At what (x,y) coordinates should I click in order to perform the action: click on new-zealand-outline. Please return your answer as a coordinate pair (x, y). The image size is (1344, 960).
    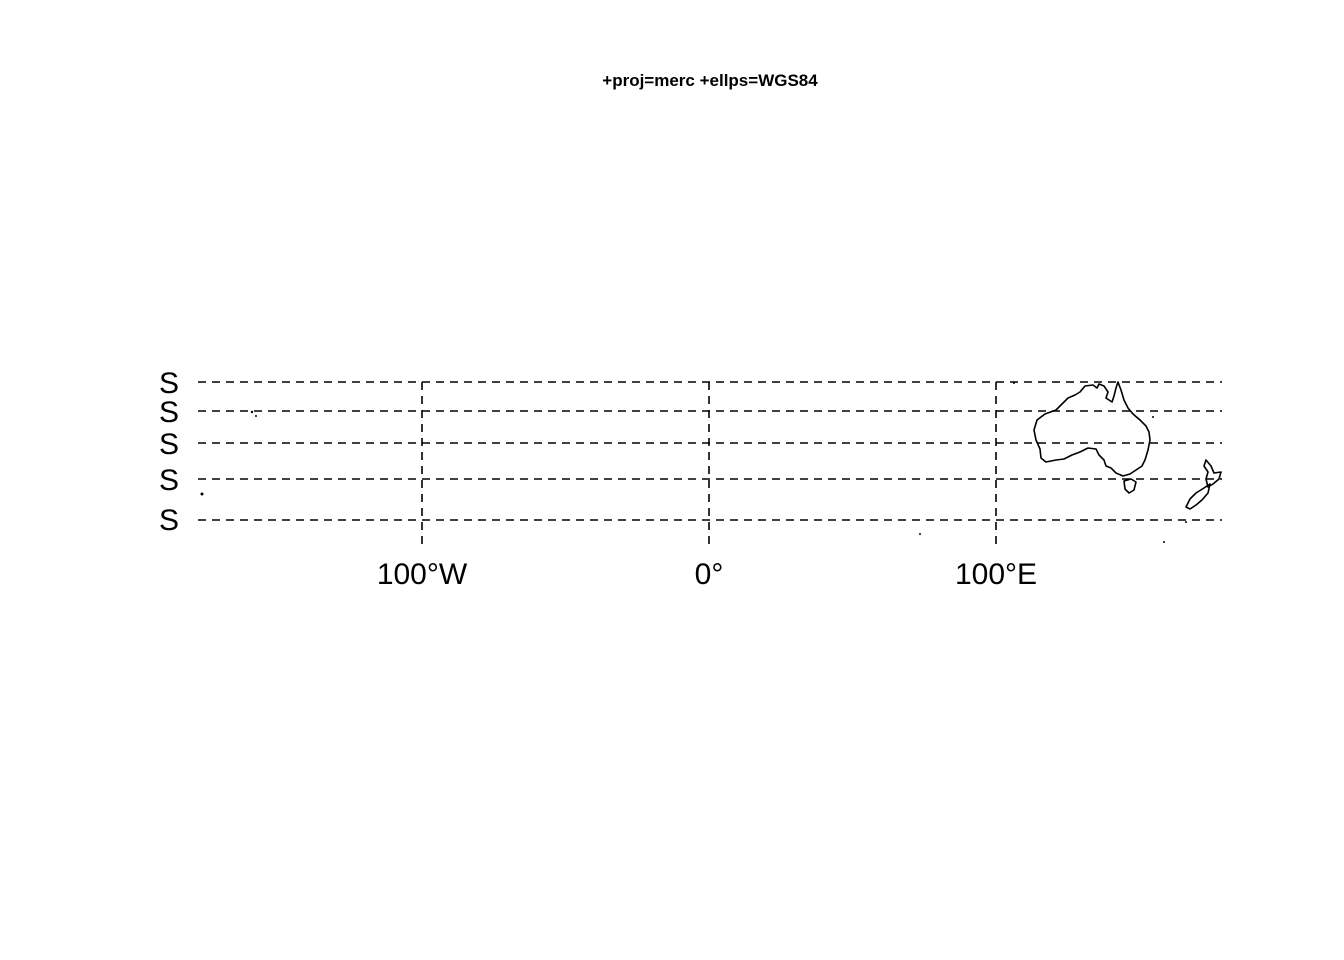
    Looking at the image, I should click on (1203, 484).